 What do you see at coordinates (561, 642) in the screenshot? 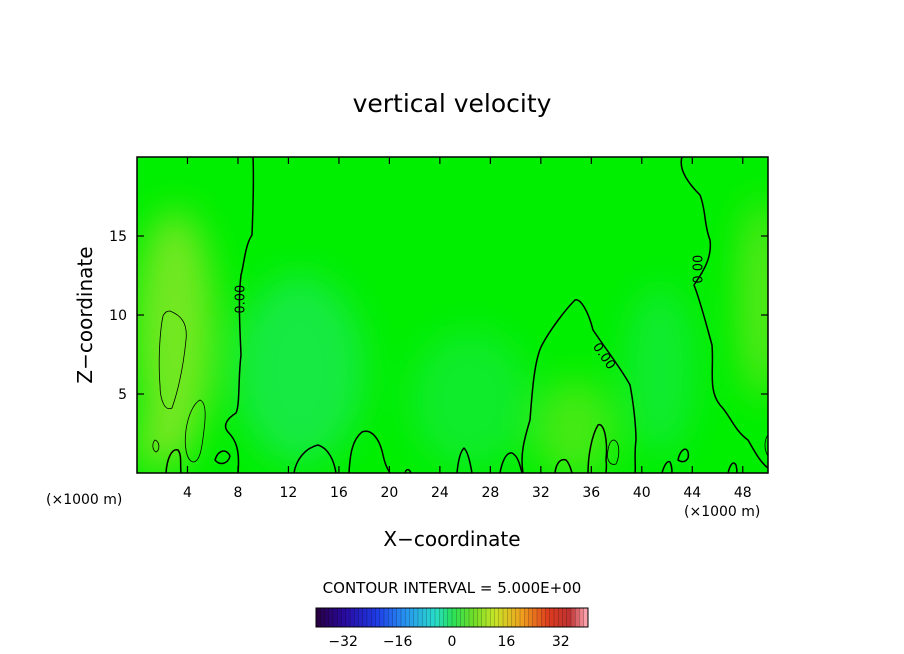
I see `colorbar-tick-label: 32` at bounding box center [561, 642].